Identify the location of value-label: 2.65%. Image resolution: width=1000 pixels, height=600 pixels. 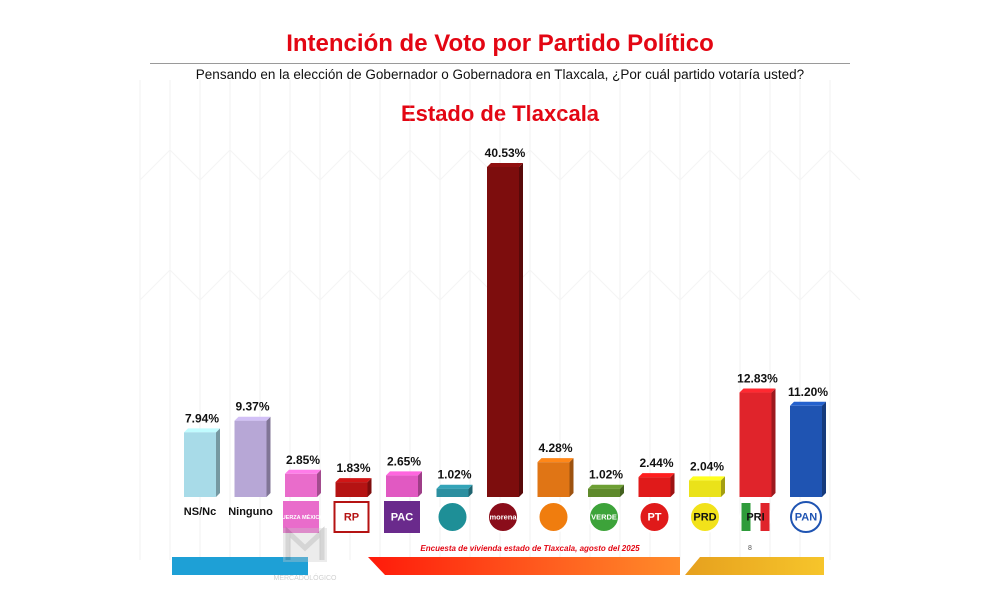
(404, 461).